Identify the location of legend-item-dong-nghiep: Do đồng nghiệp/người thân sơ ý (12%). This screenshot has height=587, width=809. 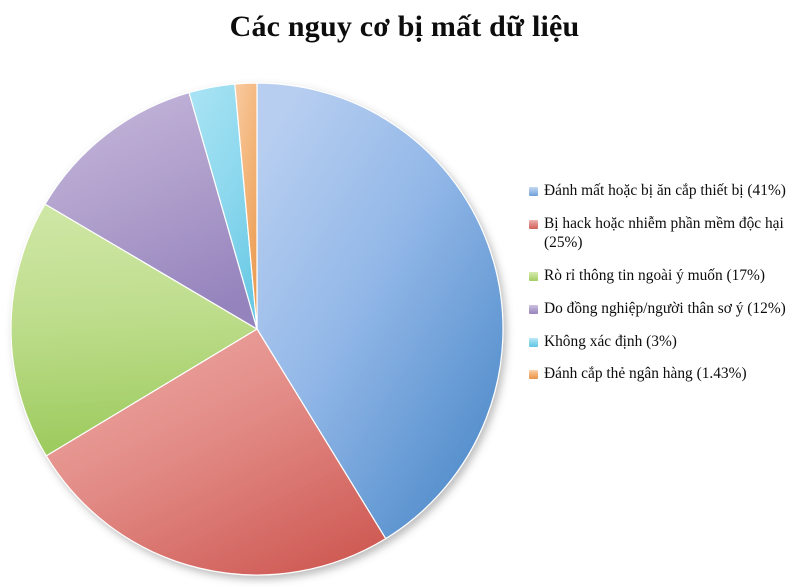
(668, 309).